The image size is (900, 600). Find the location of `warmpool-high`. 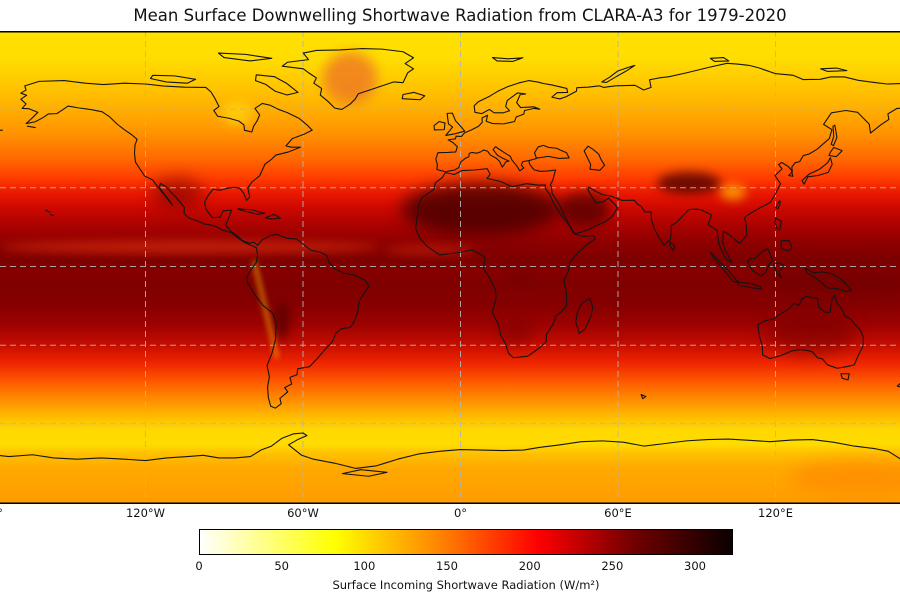

warmpool-high is located at coordinates (835, 280).